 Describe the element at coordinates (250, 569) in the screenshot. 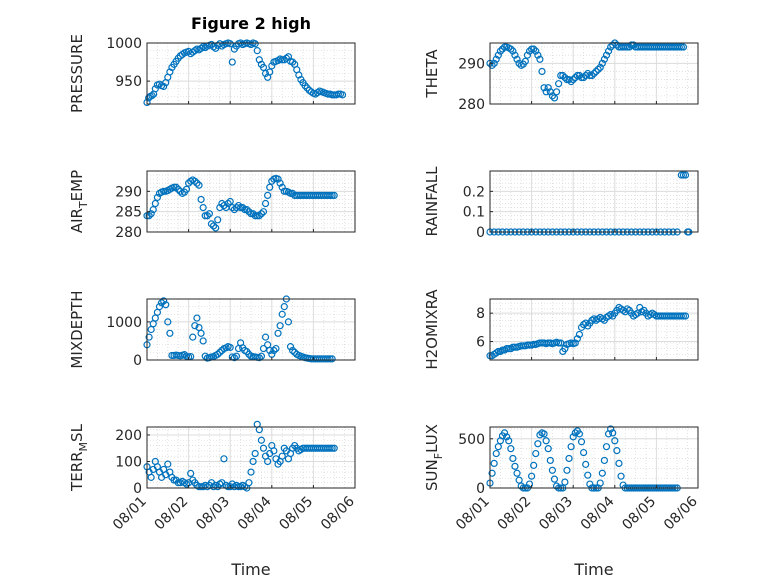

I see `x-axis-label-left: Time` at that location.